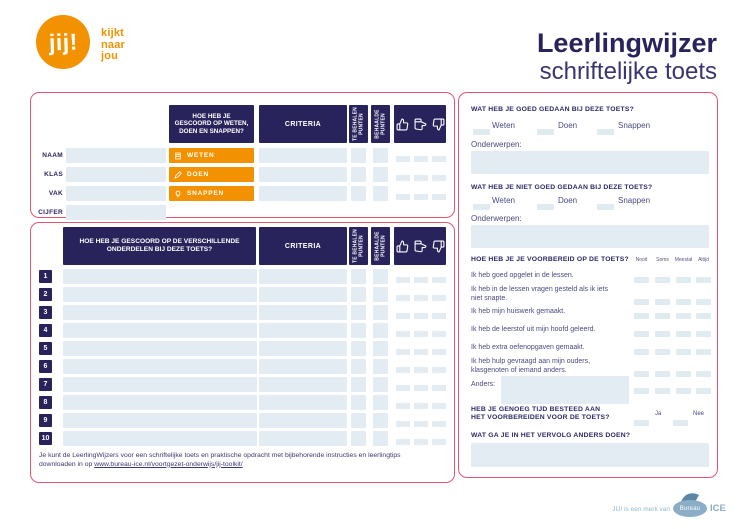 This screenshot has width=750, height=529. What do you see at coordinates (641, 423) in the screenshot?
I see `ja-checkbox` at bounding box center [641, 423].